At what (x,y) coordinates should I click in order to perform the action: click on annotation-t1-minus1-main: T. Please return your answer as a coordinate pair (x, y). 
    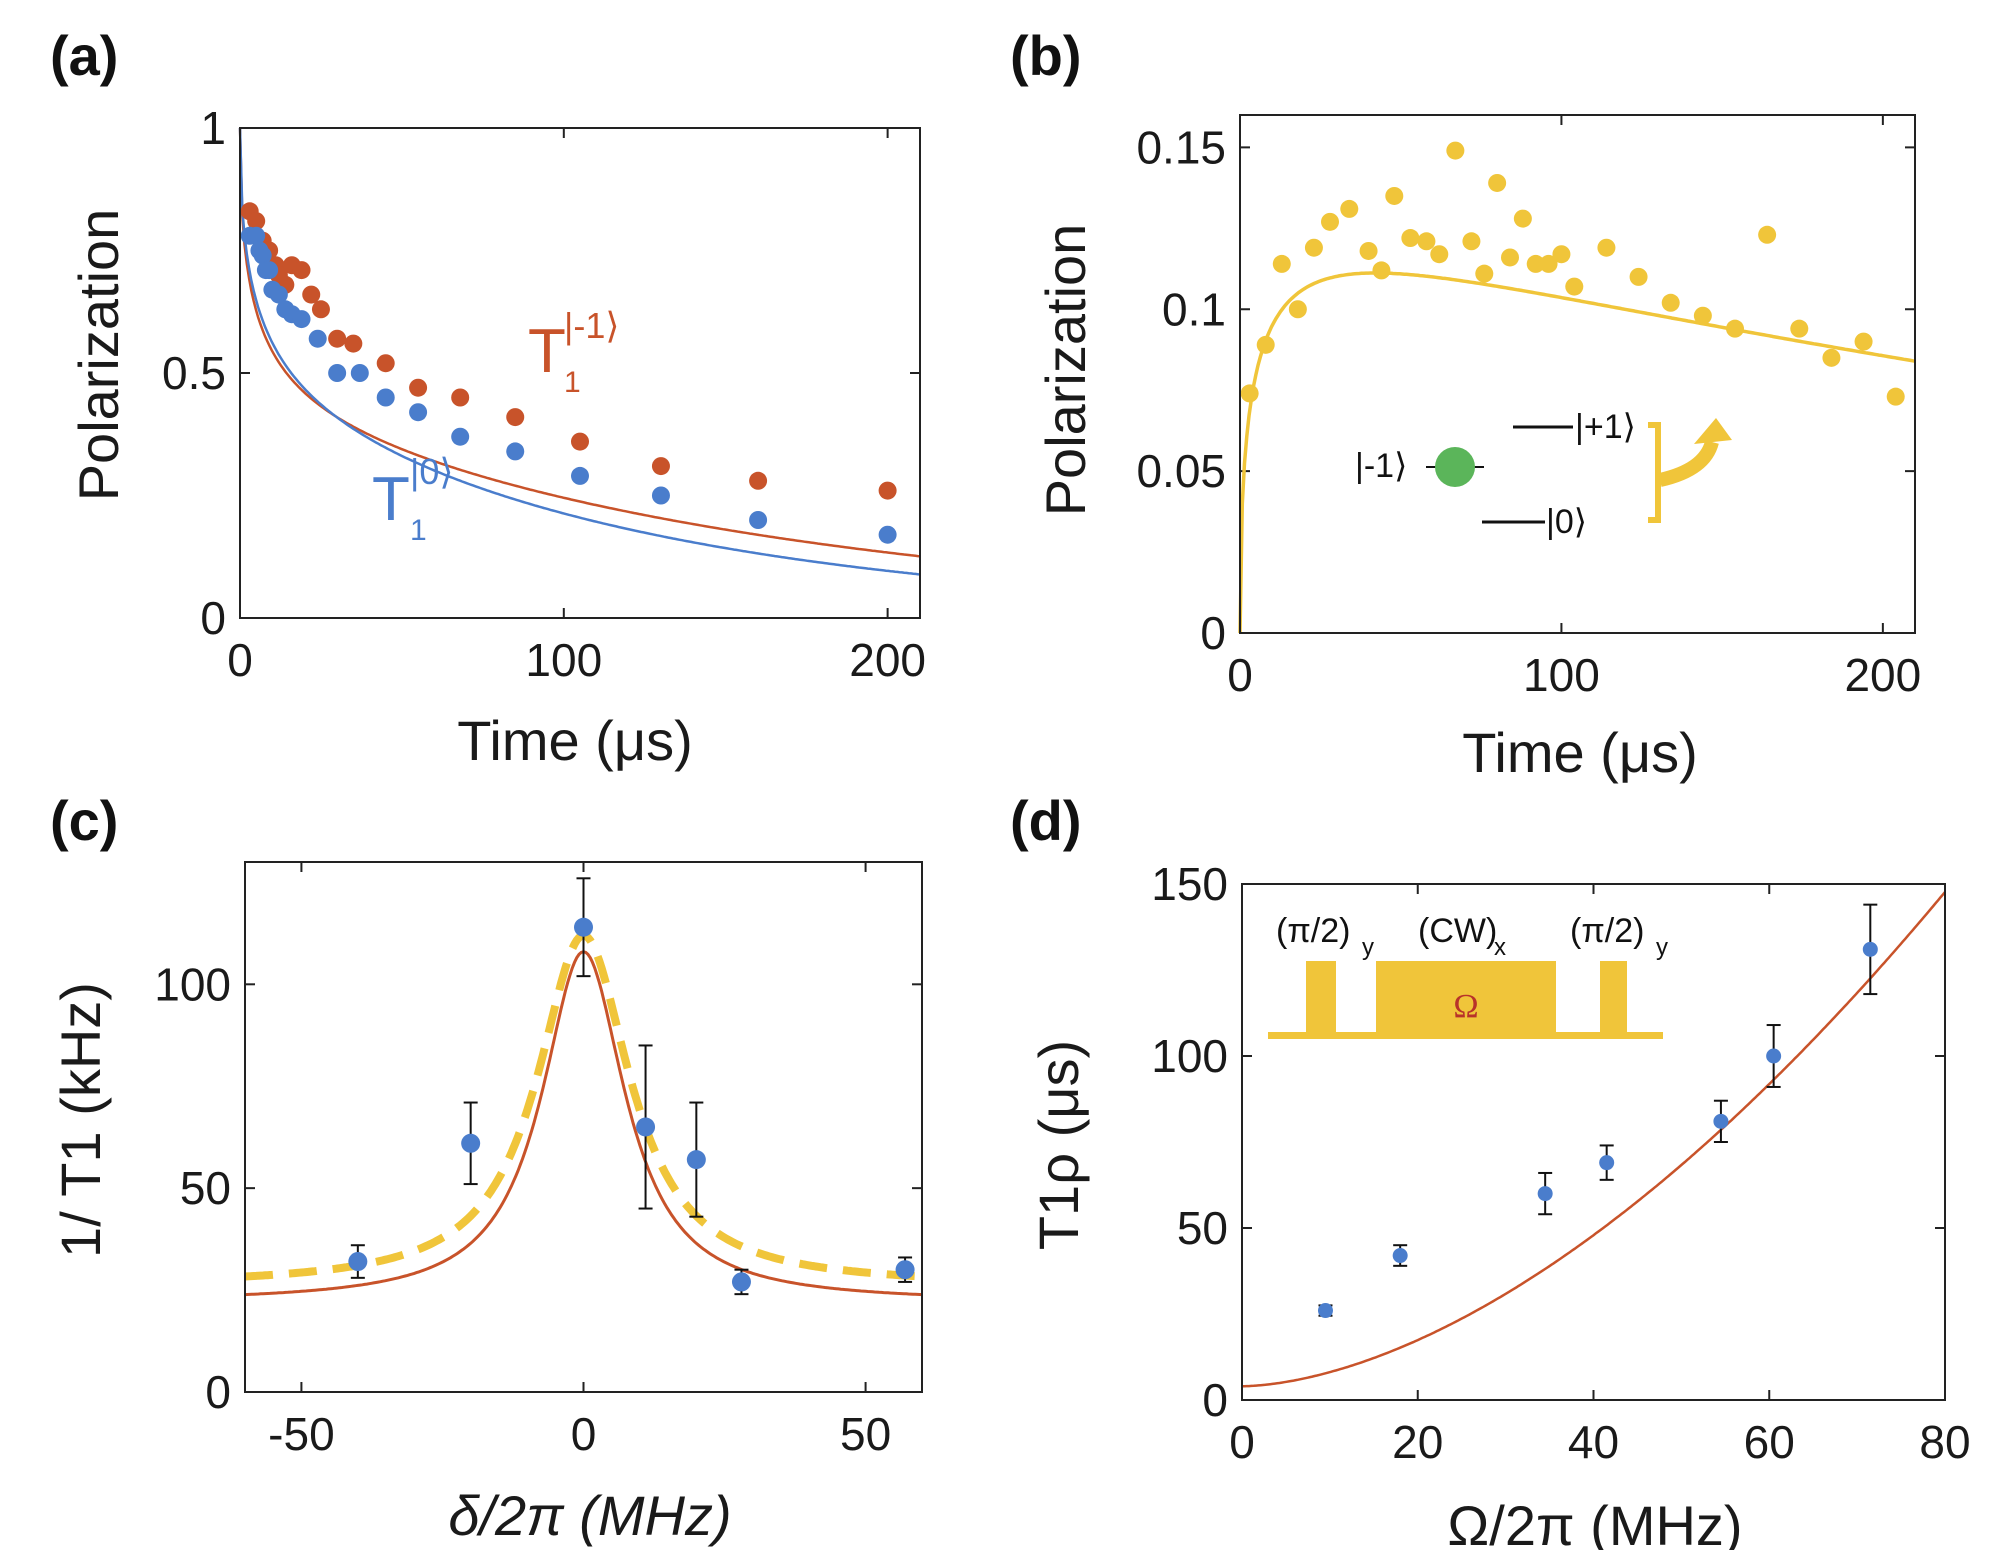
    Looking at the image, I should click on (547, 351).